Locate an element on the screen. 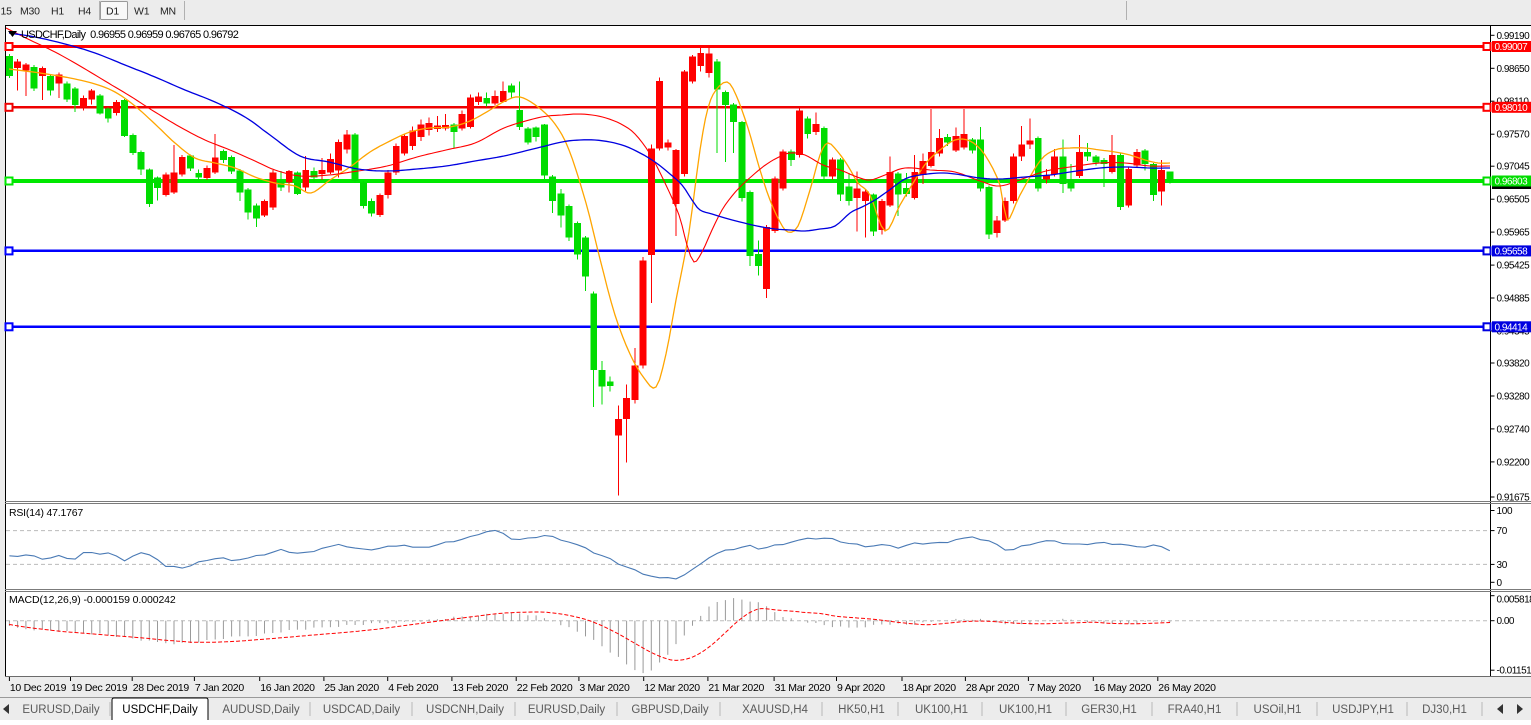  svg-text: 0.97570 is located at coordinates (1514, 135).